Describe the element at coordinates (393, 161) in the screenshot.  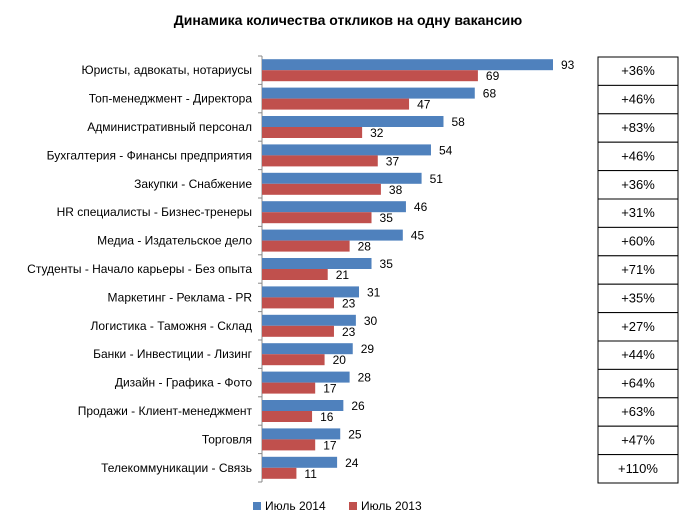
I see `data-label: 37` at that location.